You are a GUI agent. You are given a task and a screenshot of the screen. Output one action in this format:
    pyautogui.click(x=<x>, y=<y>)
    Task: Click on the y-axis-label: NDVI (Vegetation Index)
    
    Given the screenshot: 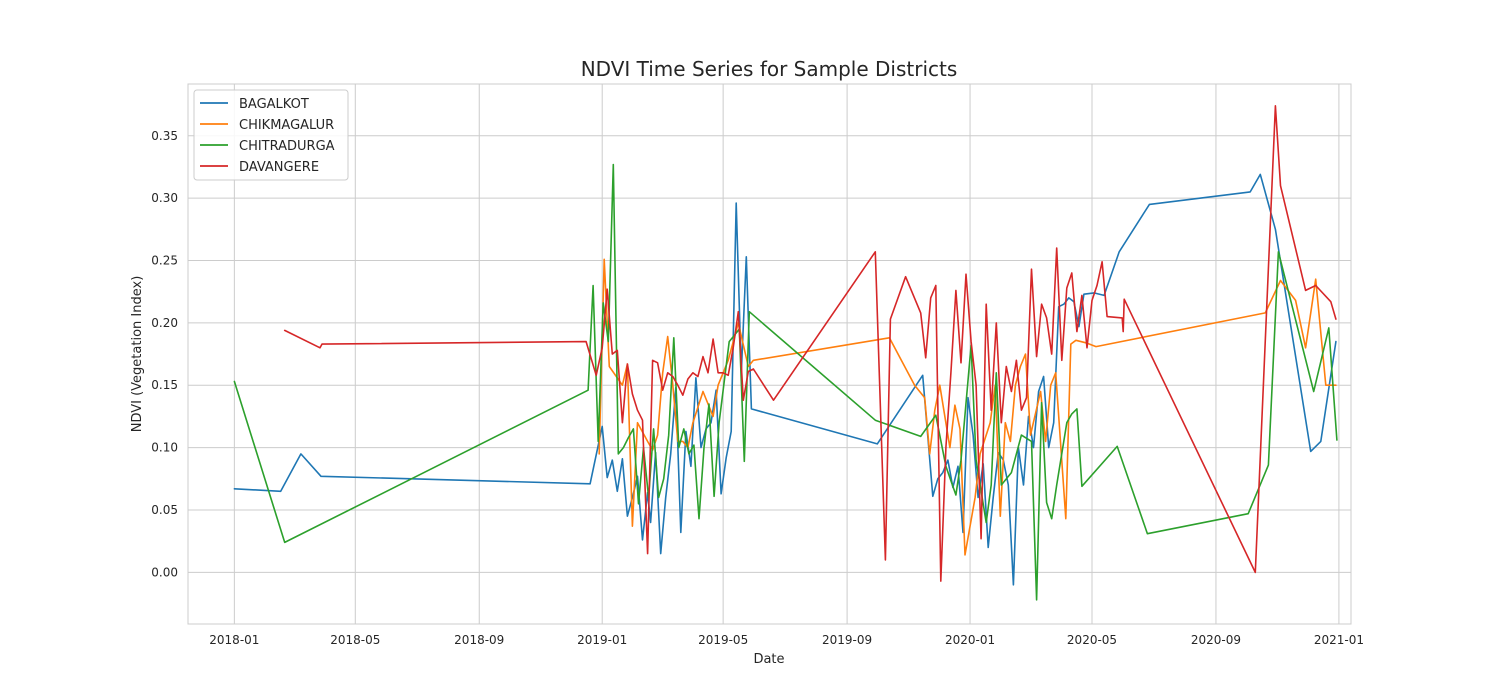 What is the action you would take?
    pyautogui.click(x=137, y=354)
    